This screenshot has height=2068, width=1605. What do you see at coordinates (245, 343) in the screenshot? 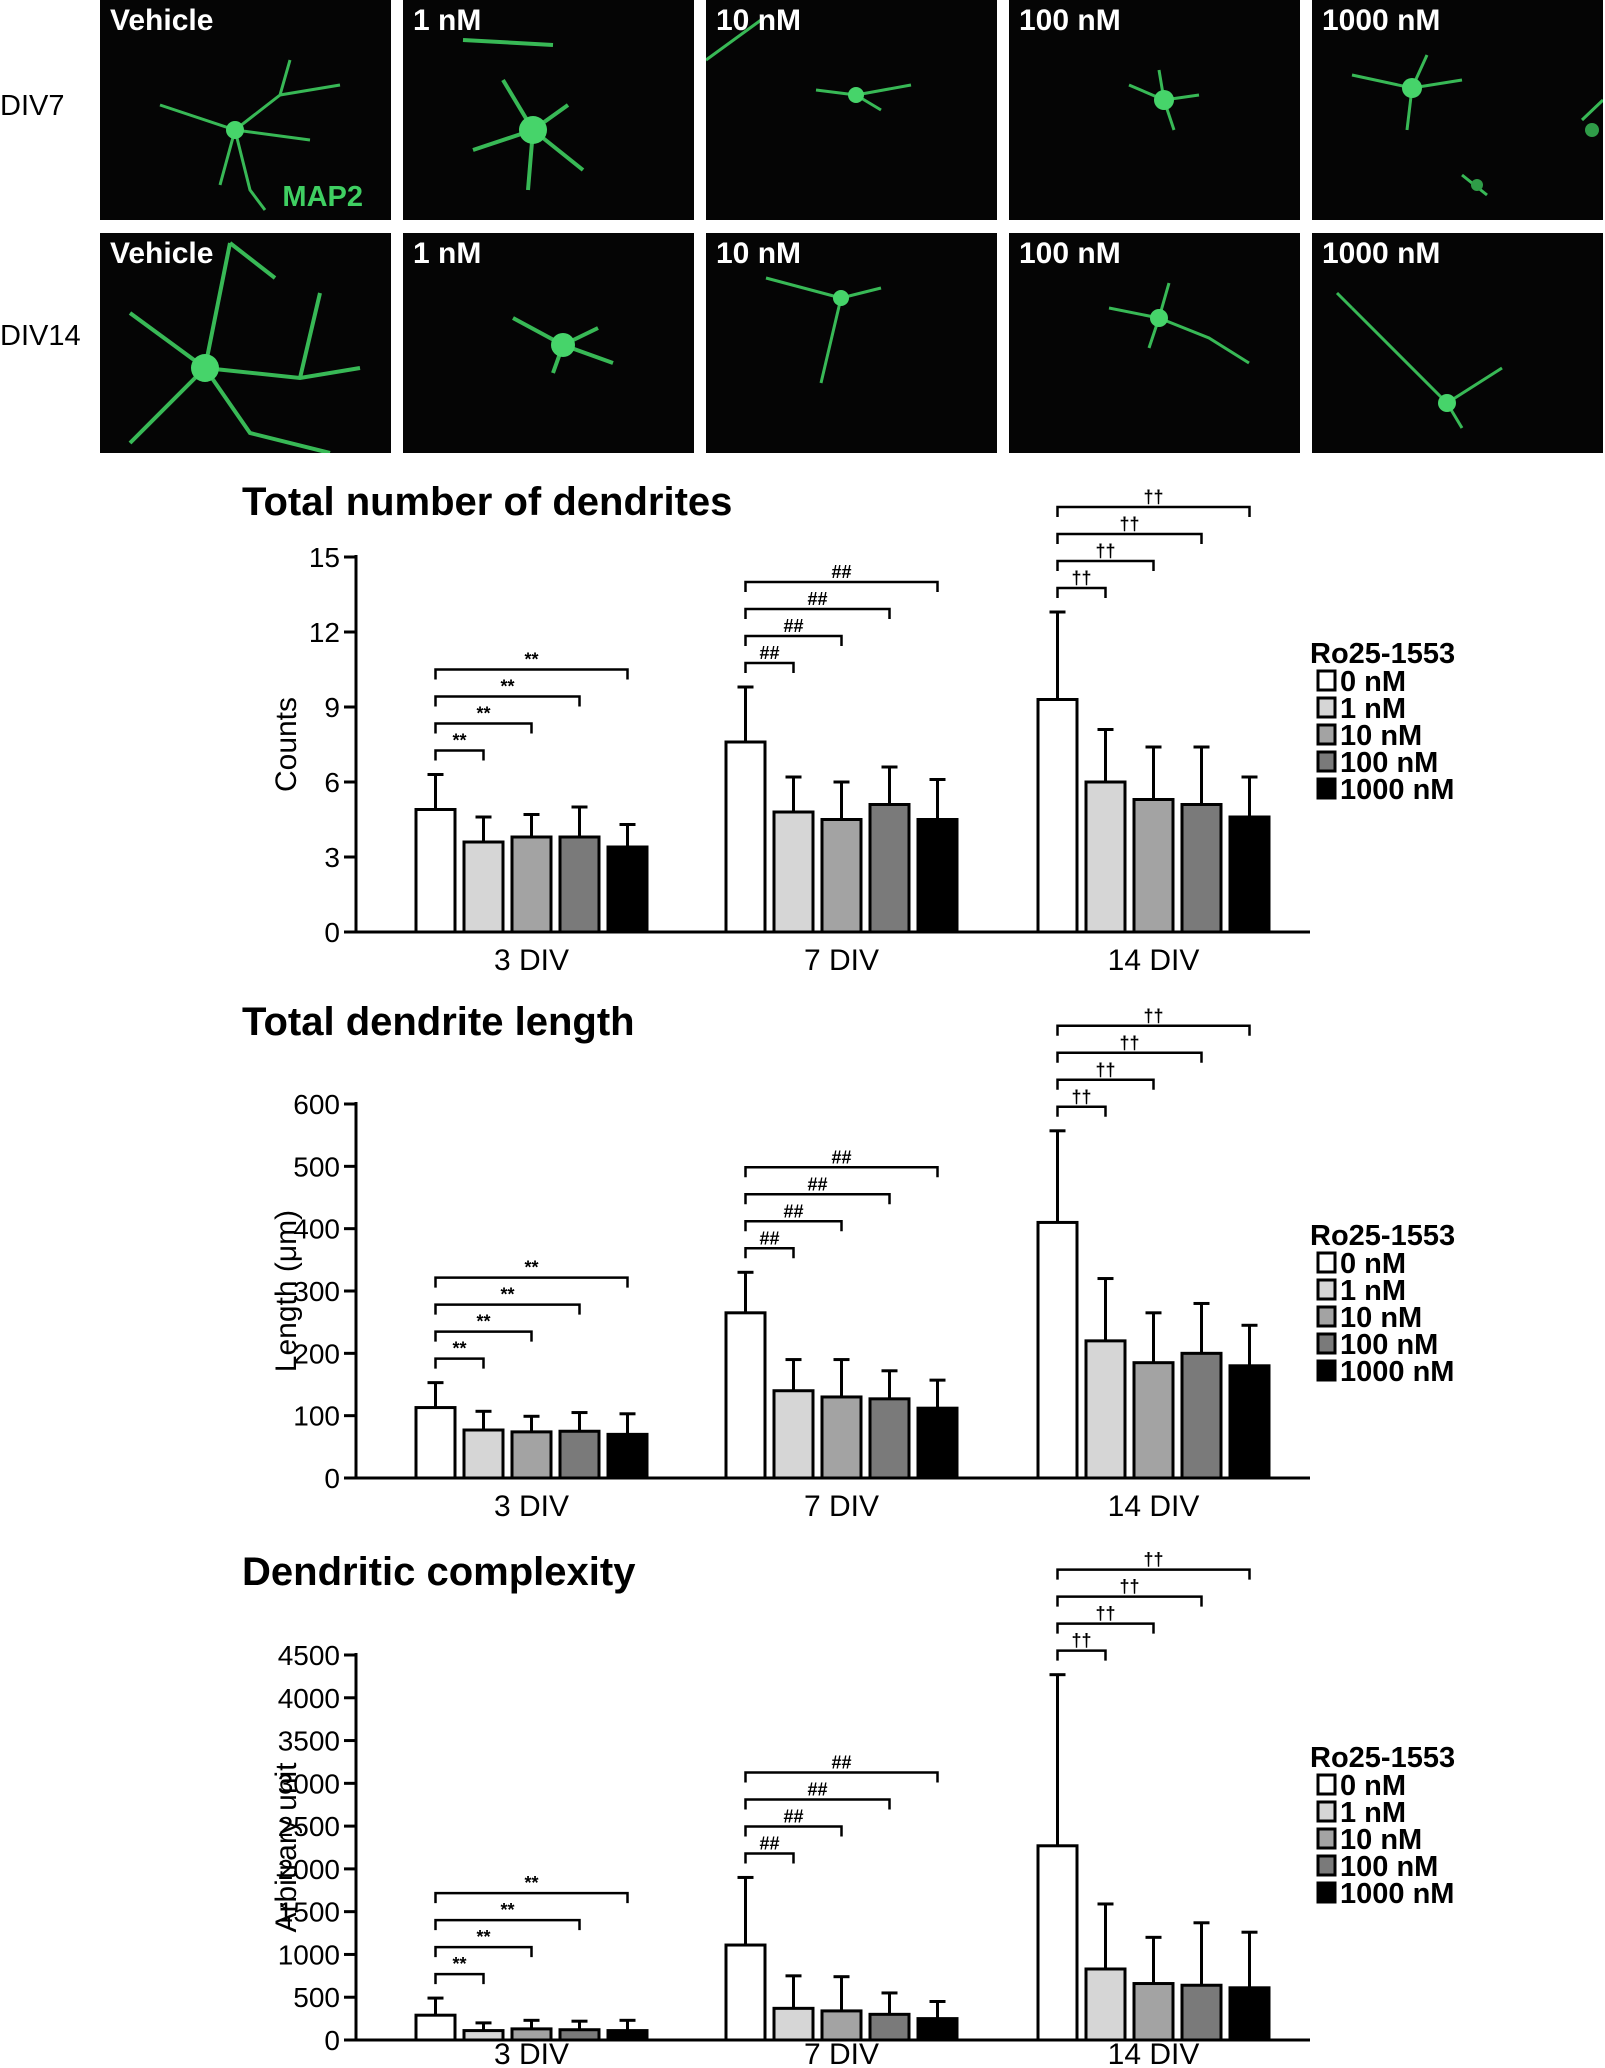
I see `micrograph-div14-vehicle: Vehicle` at bounding box center [245, 343].